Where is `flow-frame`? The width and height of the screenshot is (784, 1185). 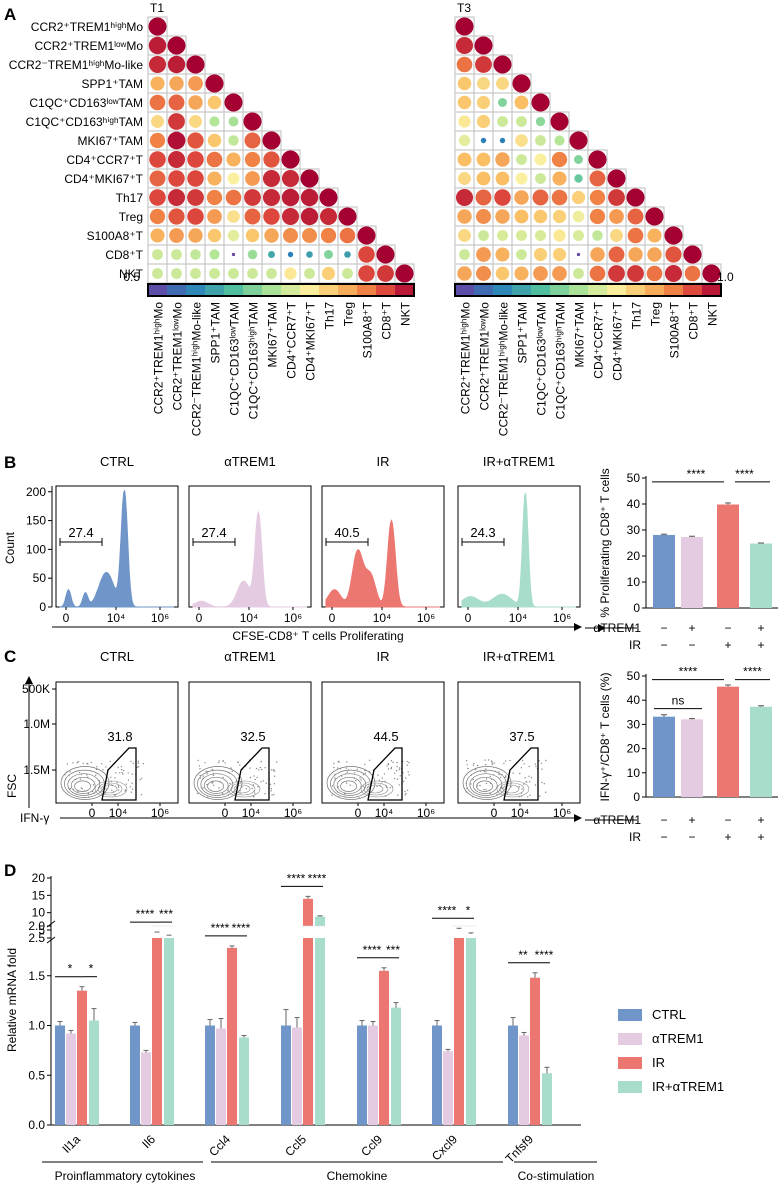 flow-frame is located at coordinates (519, 742).